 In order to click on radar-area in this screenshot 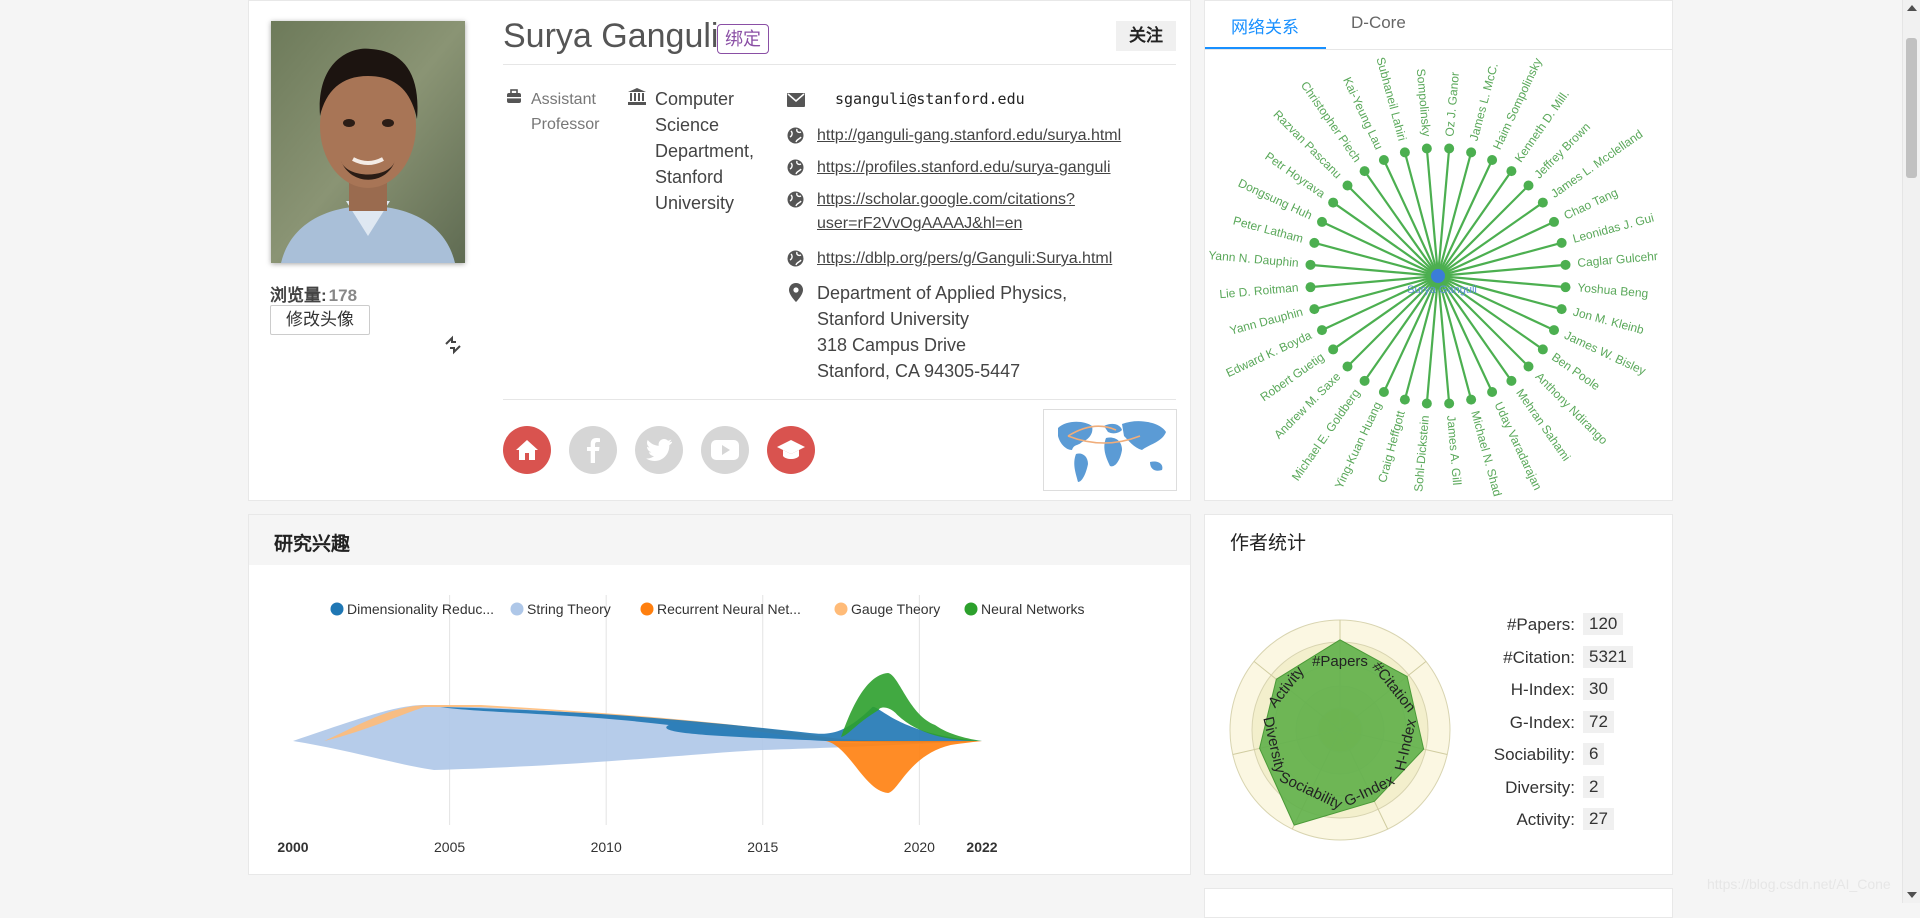, I will do `click(1342, 732)`.